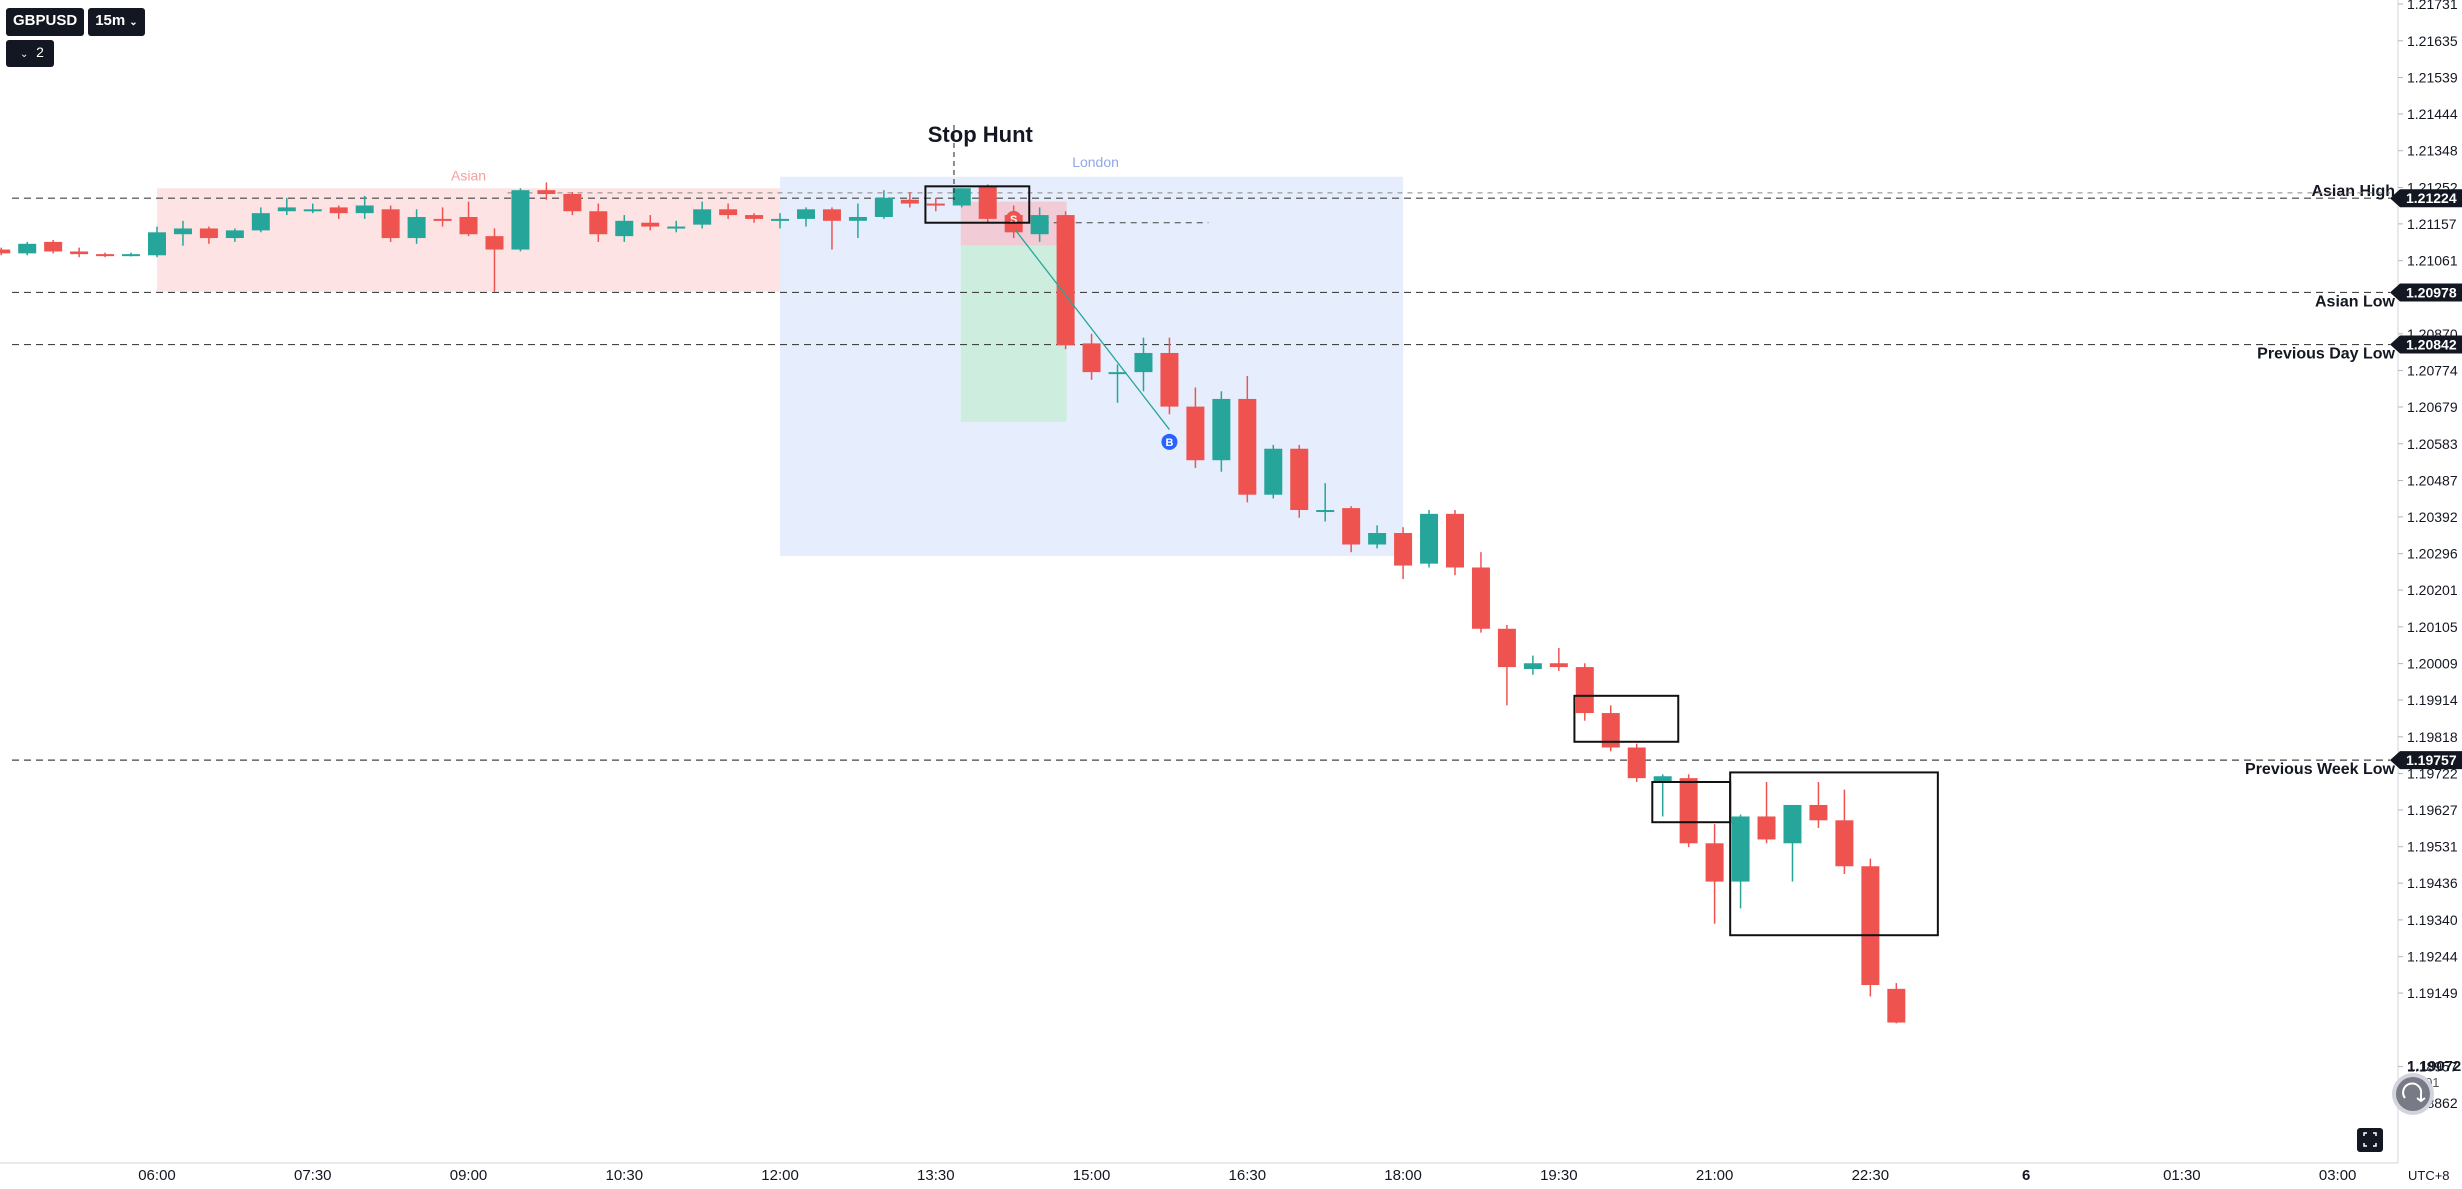 This screenshot has height=1189, width=2462. What do you see at coordinates (2182, 1175) in the screenshot?
I see `time-tick-label: 01:30` at bounding box center [2182, 1175].